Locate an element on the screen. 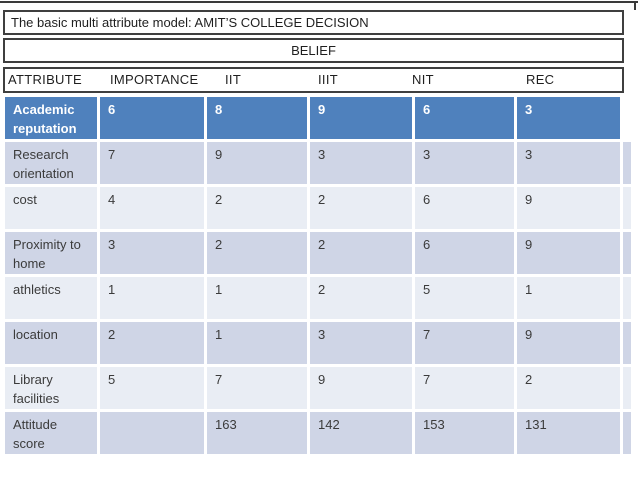  value-cell is located at coordinates (152, 433).